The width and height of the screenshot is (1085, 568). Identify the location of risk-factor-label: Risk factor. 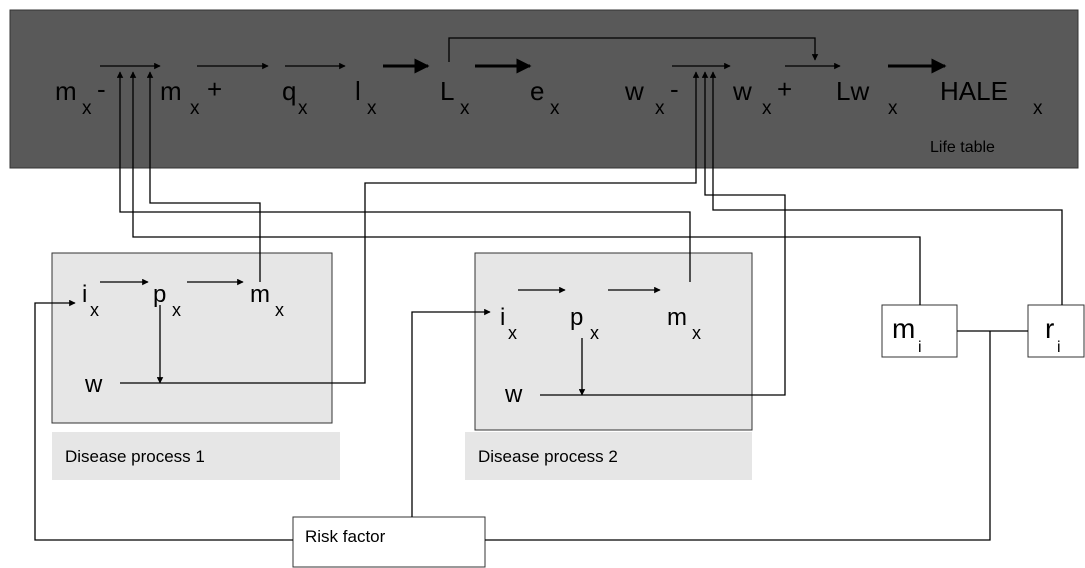
(345, 536).